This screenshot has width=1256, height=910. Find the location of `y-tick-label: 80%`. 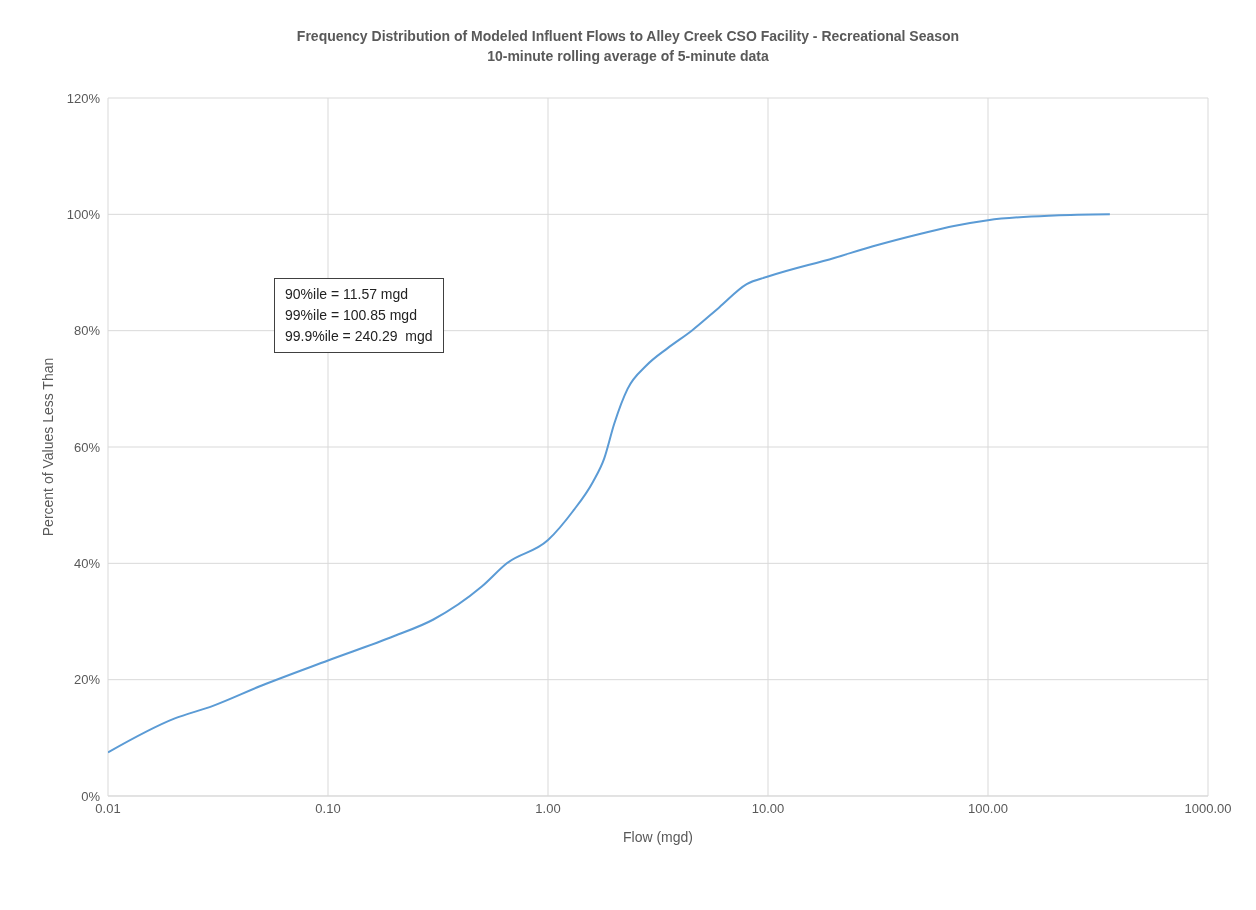

y-tick-label: 80% is located at coordinates (87, 331).